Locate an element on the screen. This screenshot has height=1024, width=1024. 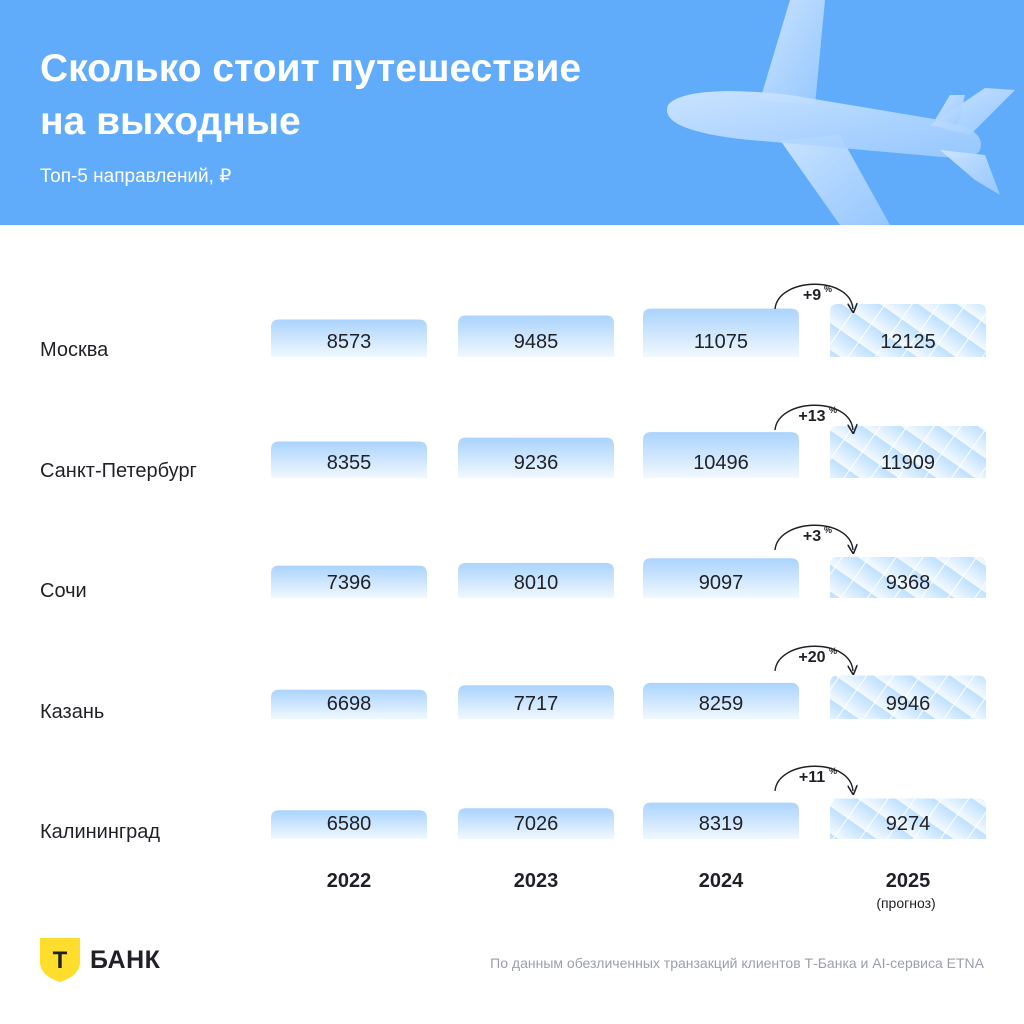
logo-letter: Т is located at coordinates (60, 960).